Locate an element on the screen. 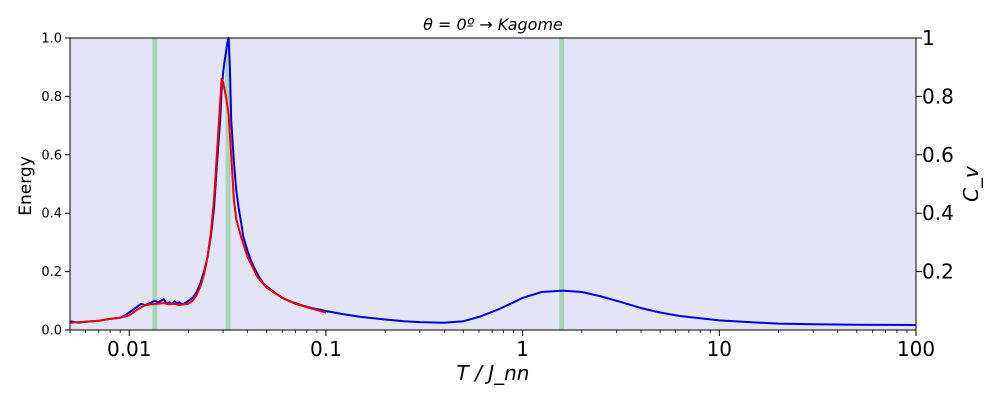  y-left-tick-label-4: 0.8 is located at coordinates (51, 97).